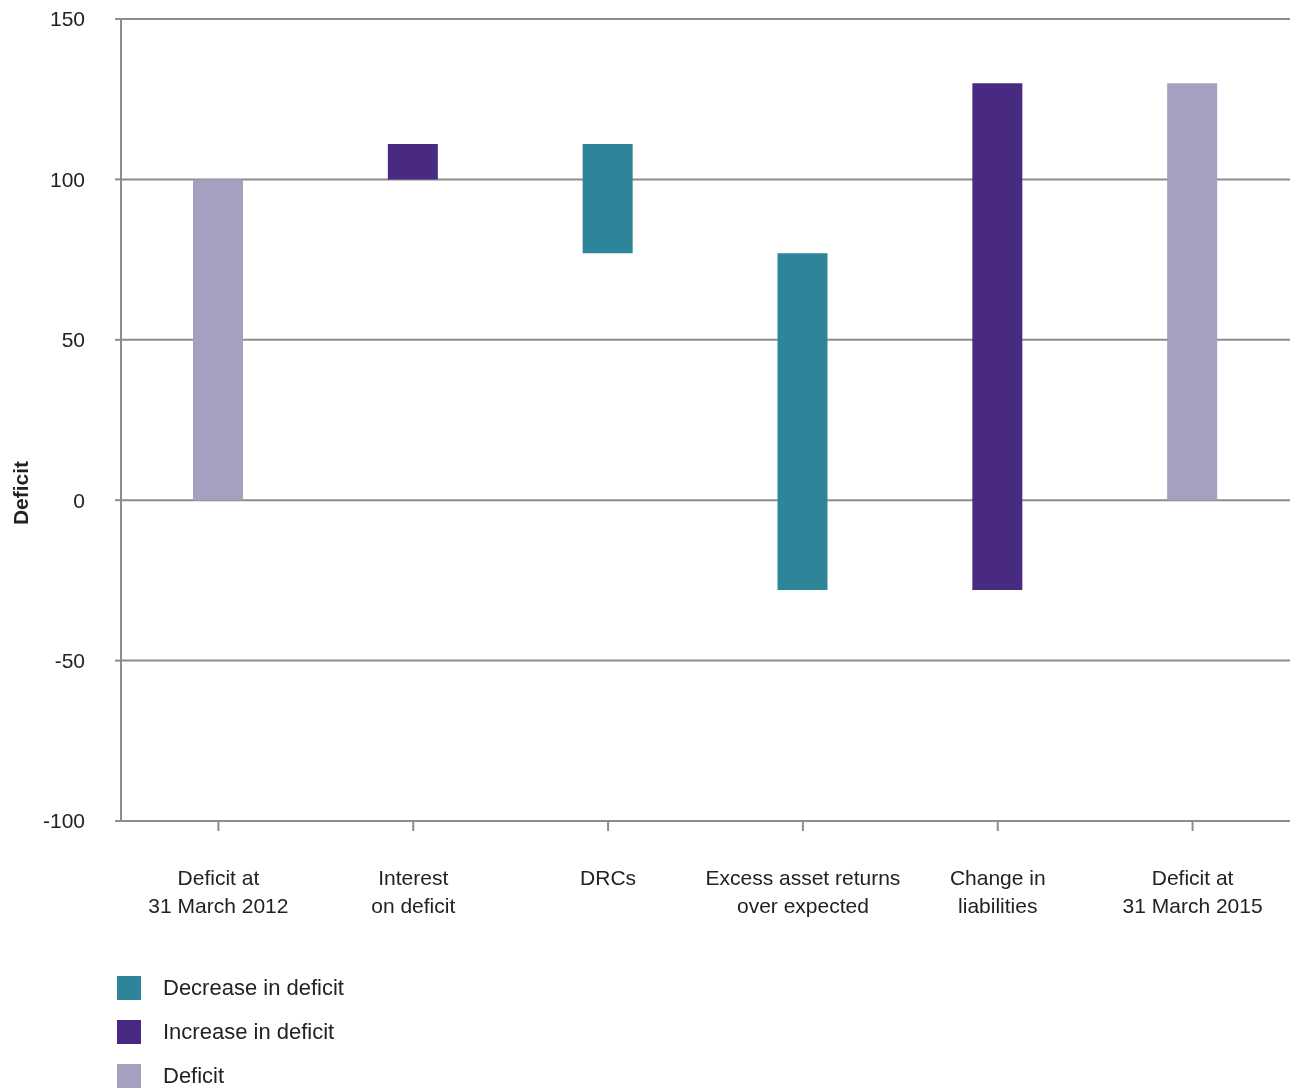 The image size is (1290, 1088). I want to click on y-tick-label: 50, so click(73, 340).